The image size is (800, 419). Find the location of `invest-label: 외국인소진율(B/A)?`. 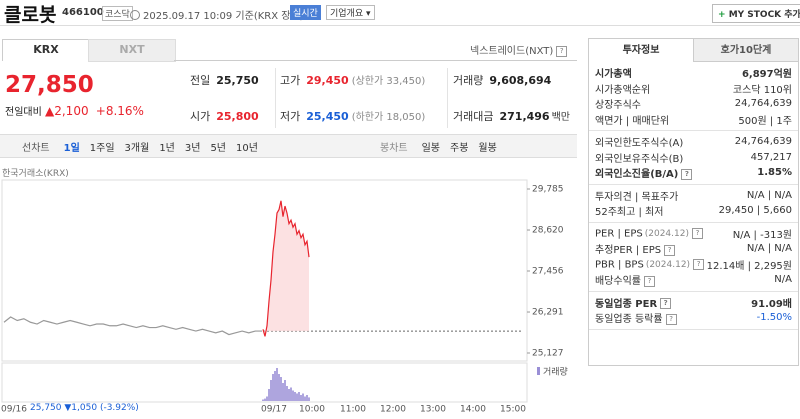

invest-label: 외국인소진율(B/A)? is located at coordinates (644, 173).